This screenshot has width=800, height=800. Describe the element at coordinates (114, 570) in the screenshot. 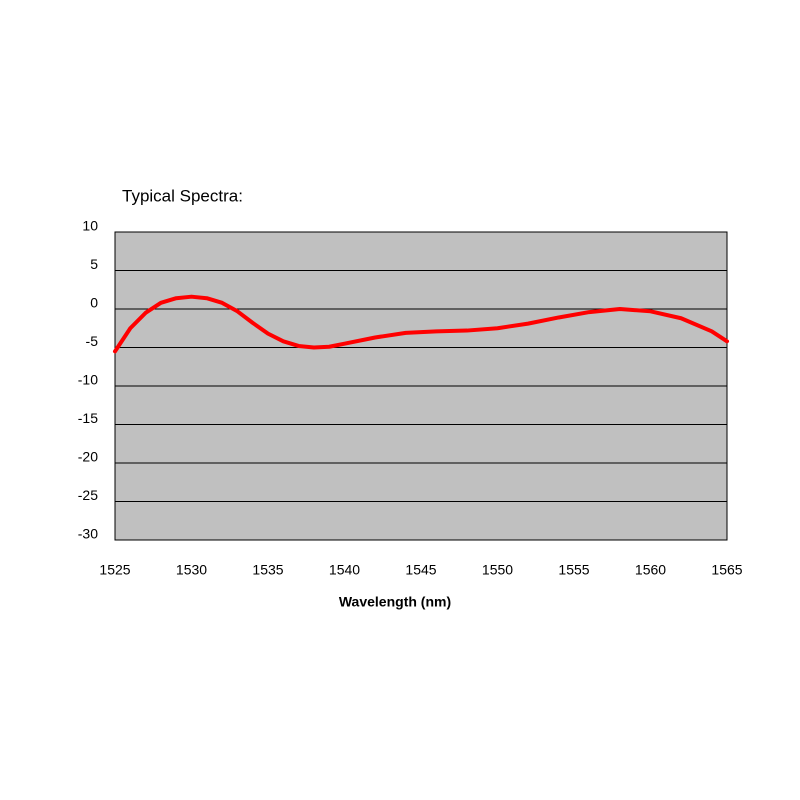

I see `x-tick-label: 1525` at that location.